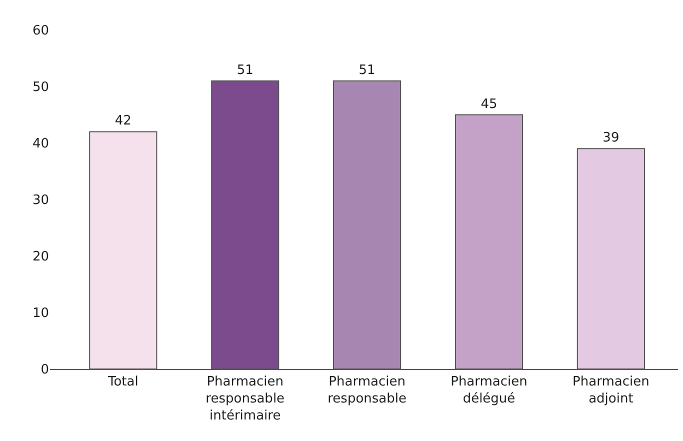  What do you see at coordinates (122, 382) in the screenshot?
I see `x-tick-label: Total` at bounding box center [122, 382].